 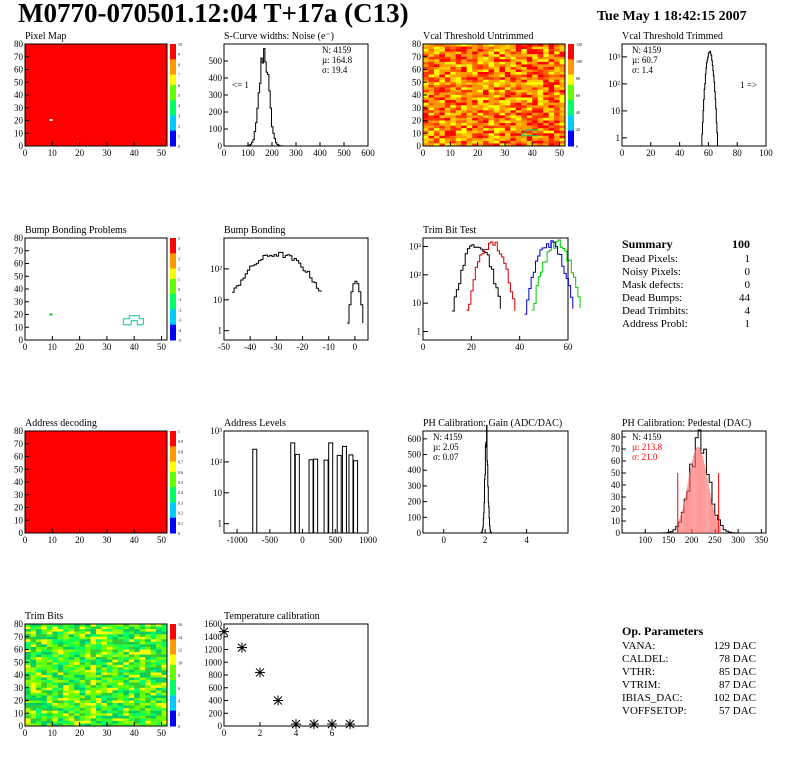 I want to click on z-tick-label: 60, so click(x=578, y=95).